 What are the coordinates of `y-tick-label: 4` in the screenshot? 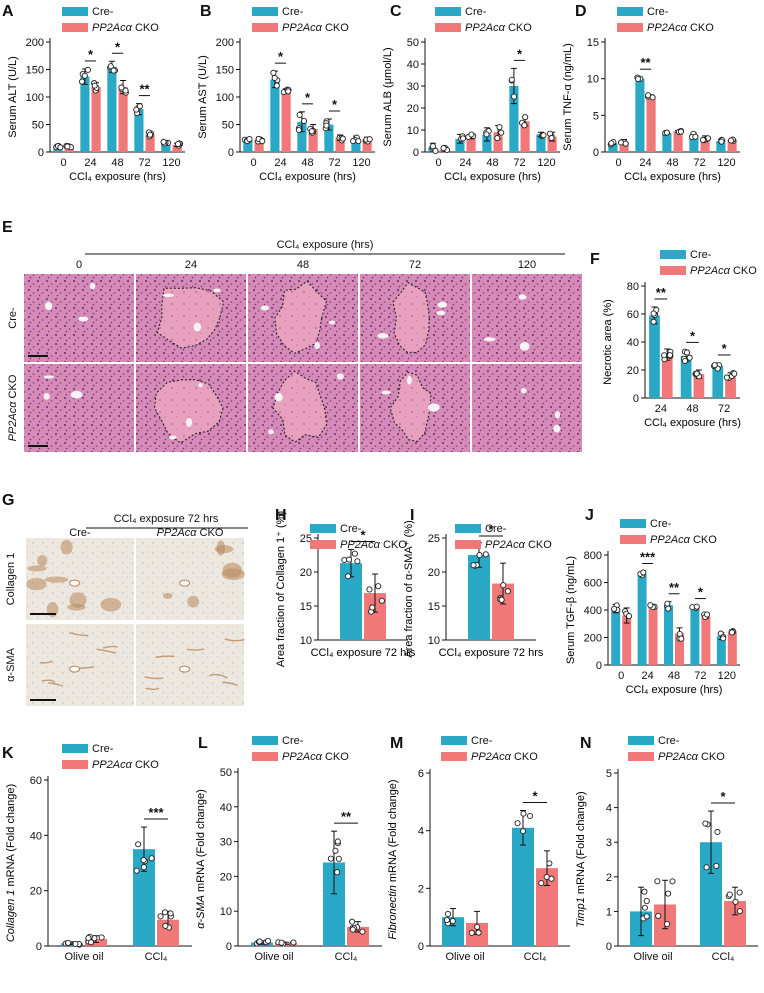 It's located at (421, 832).